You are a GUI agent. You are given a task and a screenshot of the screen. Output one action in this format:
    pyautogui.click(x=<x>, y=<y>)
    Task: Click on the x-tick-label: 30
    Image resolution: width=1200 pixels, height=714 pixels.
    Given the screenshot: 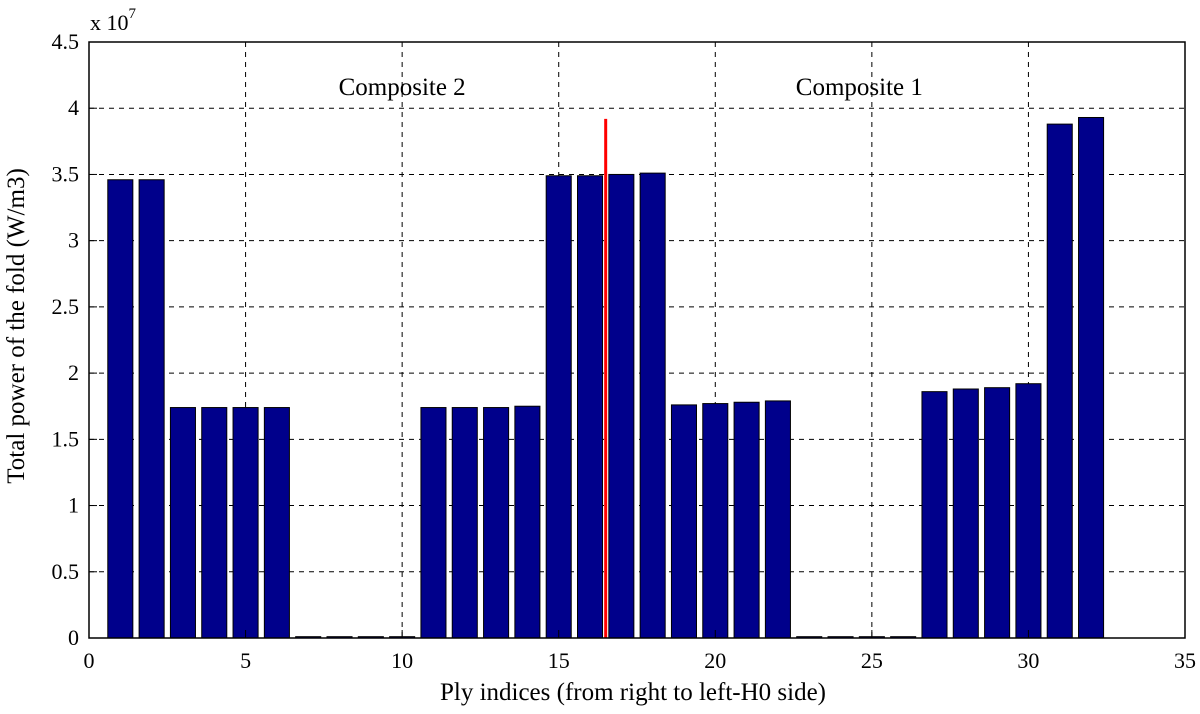 What is the action you would take?
    pyautogui.click(x=1028, y=660)
    